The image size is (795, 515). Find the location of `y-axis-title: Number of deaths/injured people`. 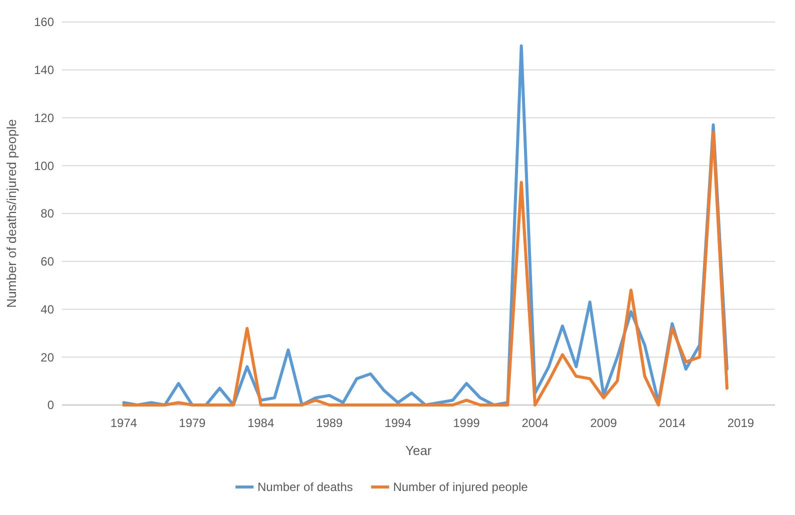

y-axis-title: Number of deaths/injured people is located at coordinates (11, 213).